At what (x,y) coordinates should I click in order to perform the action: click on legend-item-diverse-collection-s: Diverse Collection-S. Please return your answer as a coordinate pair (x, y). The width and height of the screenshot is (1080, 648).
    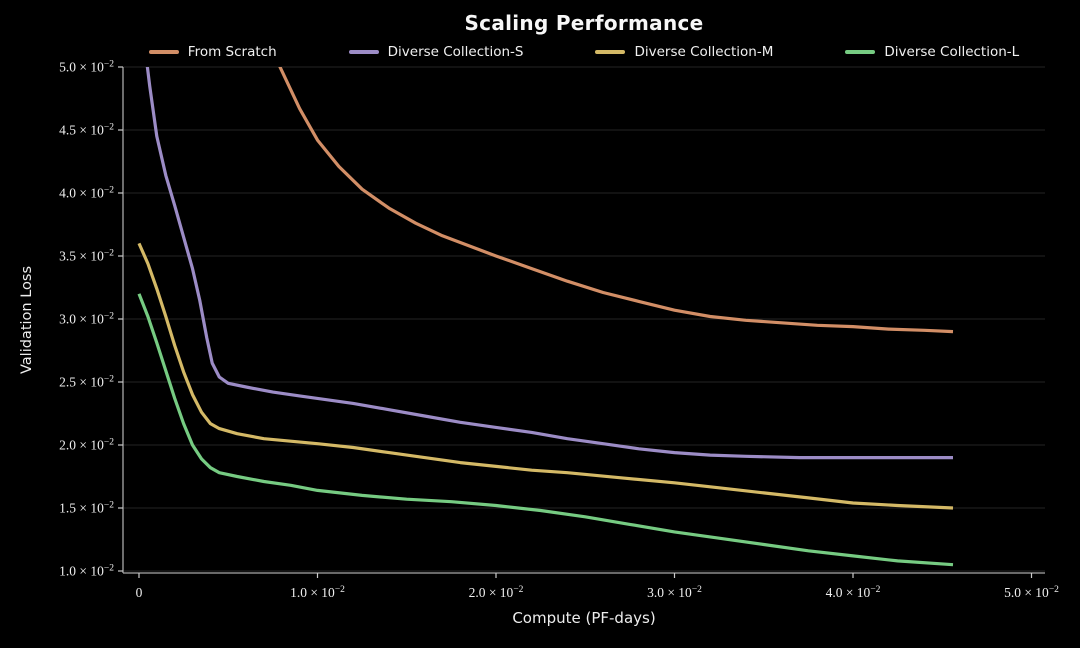
    Looking at the image, I should click on (436, 52).